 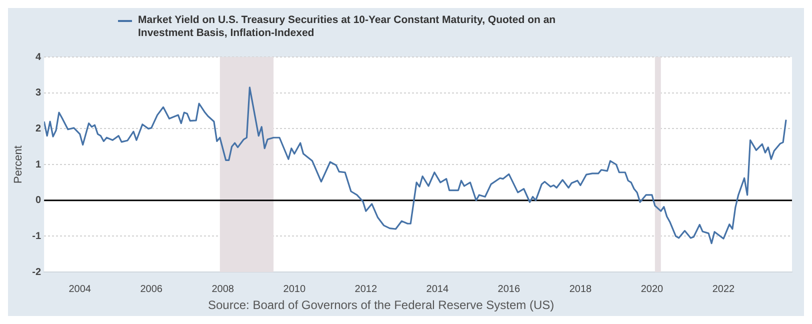 What do you see at coordinates (39, 164) in the screenshot?
I see `y-tick-label: 1` at bounding box center [39, 164].